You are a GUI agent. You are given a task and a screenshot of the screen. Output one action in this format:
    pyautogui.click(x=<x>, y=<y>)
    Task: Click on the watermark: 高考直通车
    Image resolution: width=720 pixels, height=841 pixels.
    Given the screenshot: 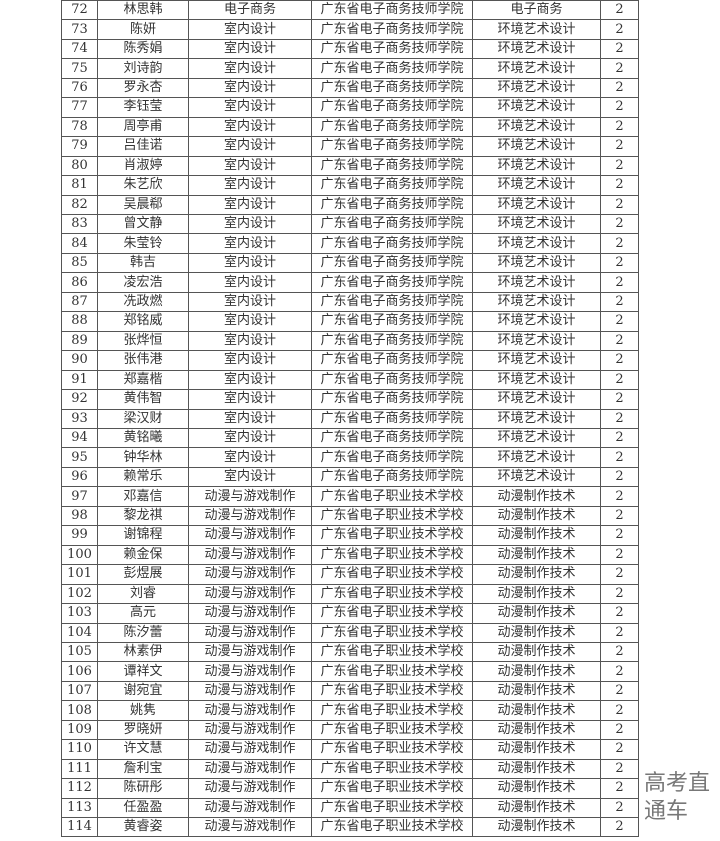 What is the action you would take?
    pyautogui.click(x=677, y=797)
    